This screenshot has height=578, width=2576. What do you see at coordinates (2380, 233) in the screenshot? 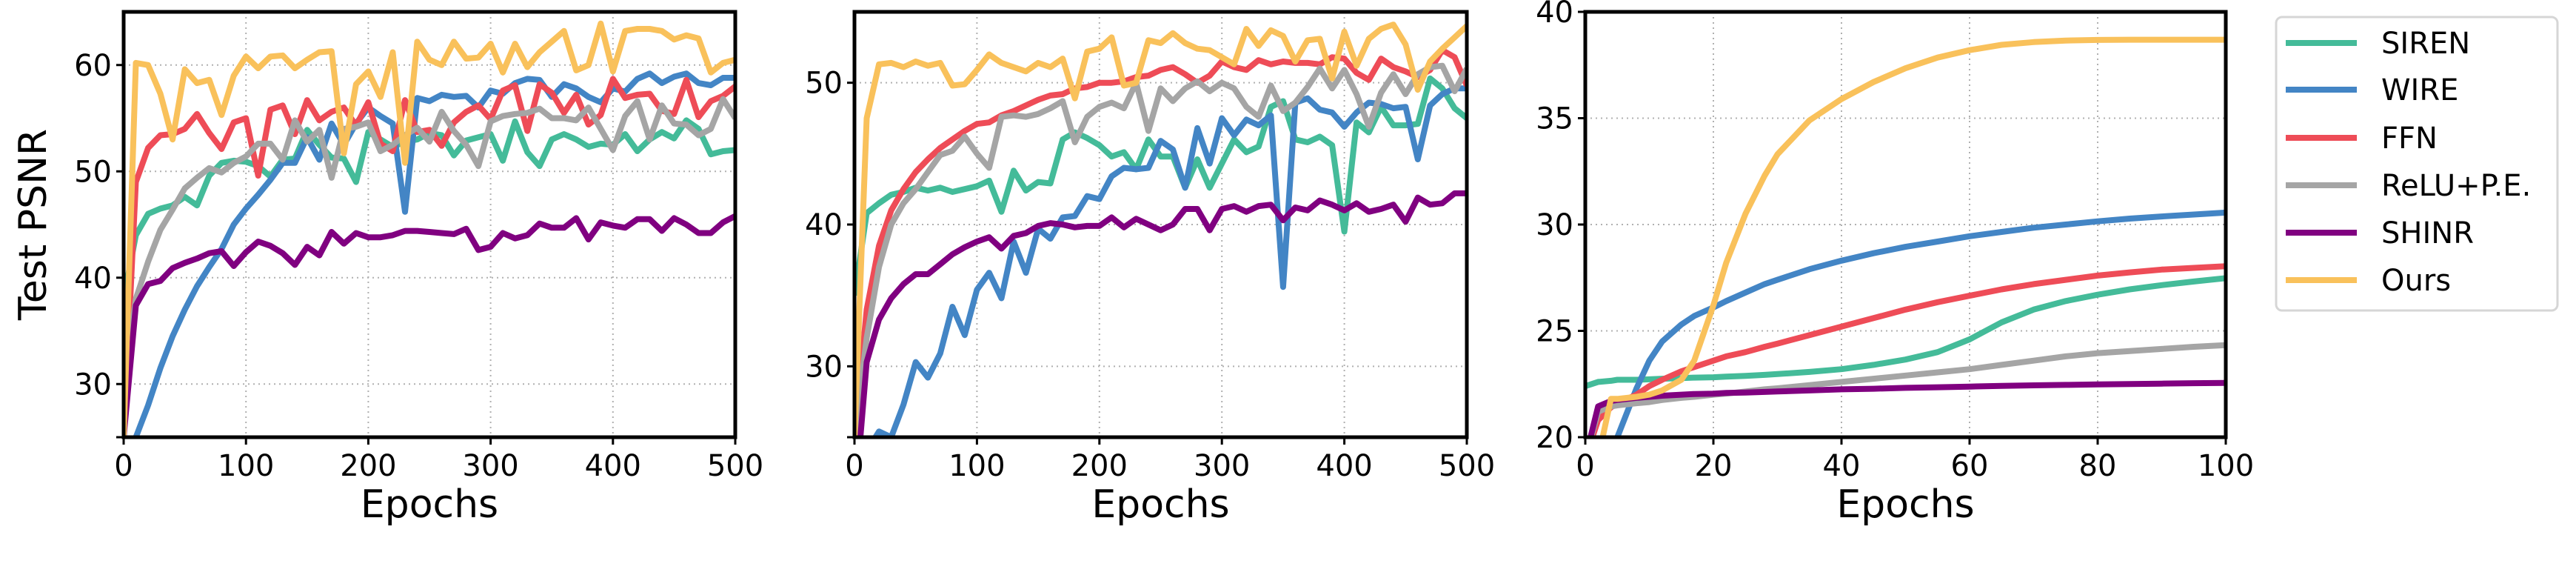
I see `legend-item-shinr: SHINR` at bounding box center [2380, 233].